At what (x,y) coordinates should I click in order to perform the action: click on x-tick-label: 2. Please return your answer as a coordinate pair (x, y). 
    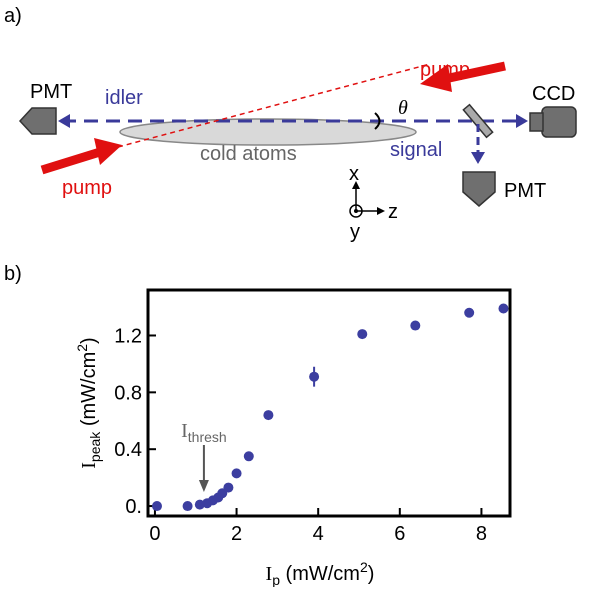
    Looking at the image, I should click on (236, 534).